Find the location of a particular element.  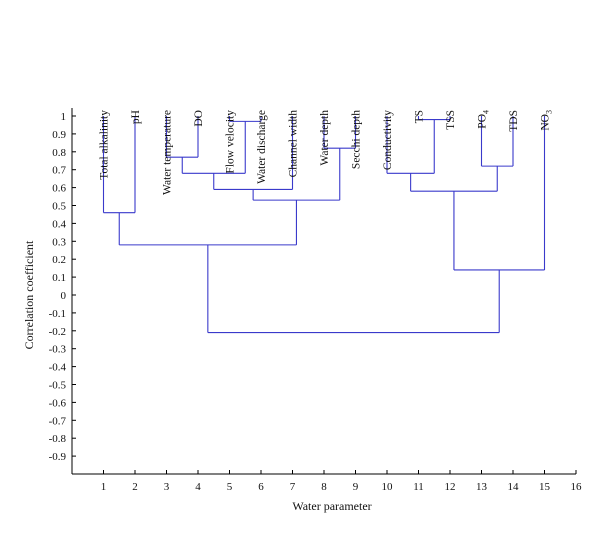

y-tick-label: 0.6 is located at coordinates (59, 189).